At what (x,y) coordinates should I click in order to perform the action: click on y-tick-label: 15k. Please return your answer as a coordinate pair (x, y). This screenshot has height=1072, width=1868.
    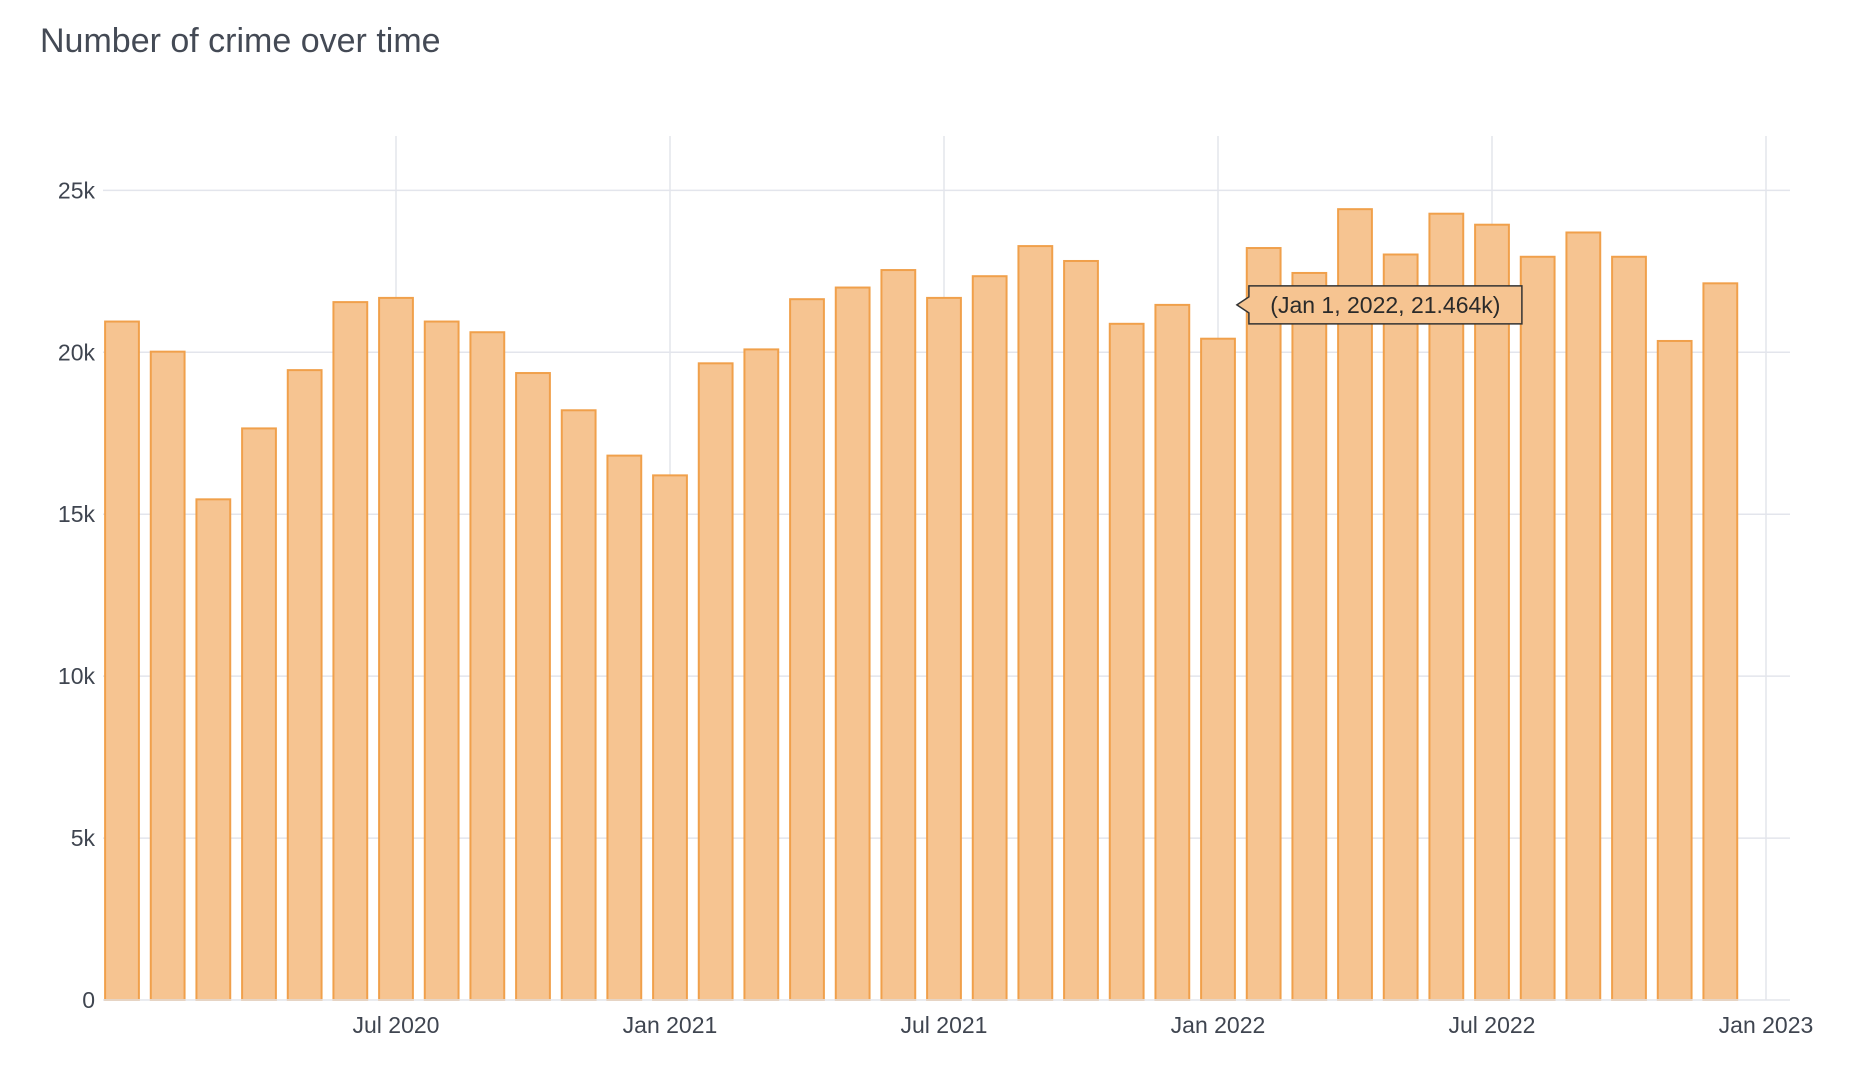
    Looking at the image, I should click on (77, 514).